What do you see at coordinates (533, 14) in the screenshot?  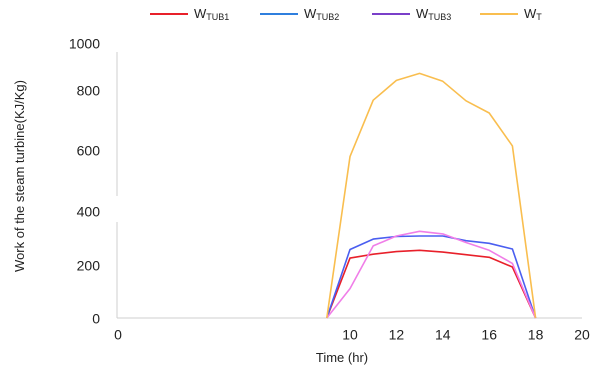 I see `legend-label: WT` at bounding box center [533, 14].